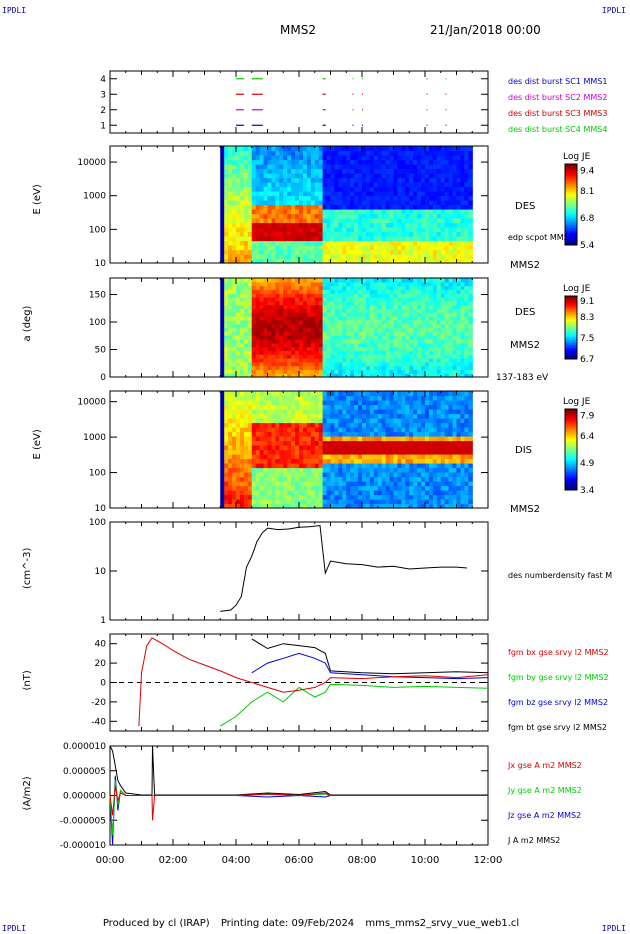 Image resolution: width=630 pixels, height=934 pixels. Describe the element at coordinates (97, 323) in the screenshot. I see `des-pitch-ytick-label: 100` at that location.